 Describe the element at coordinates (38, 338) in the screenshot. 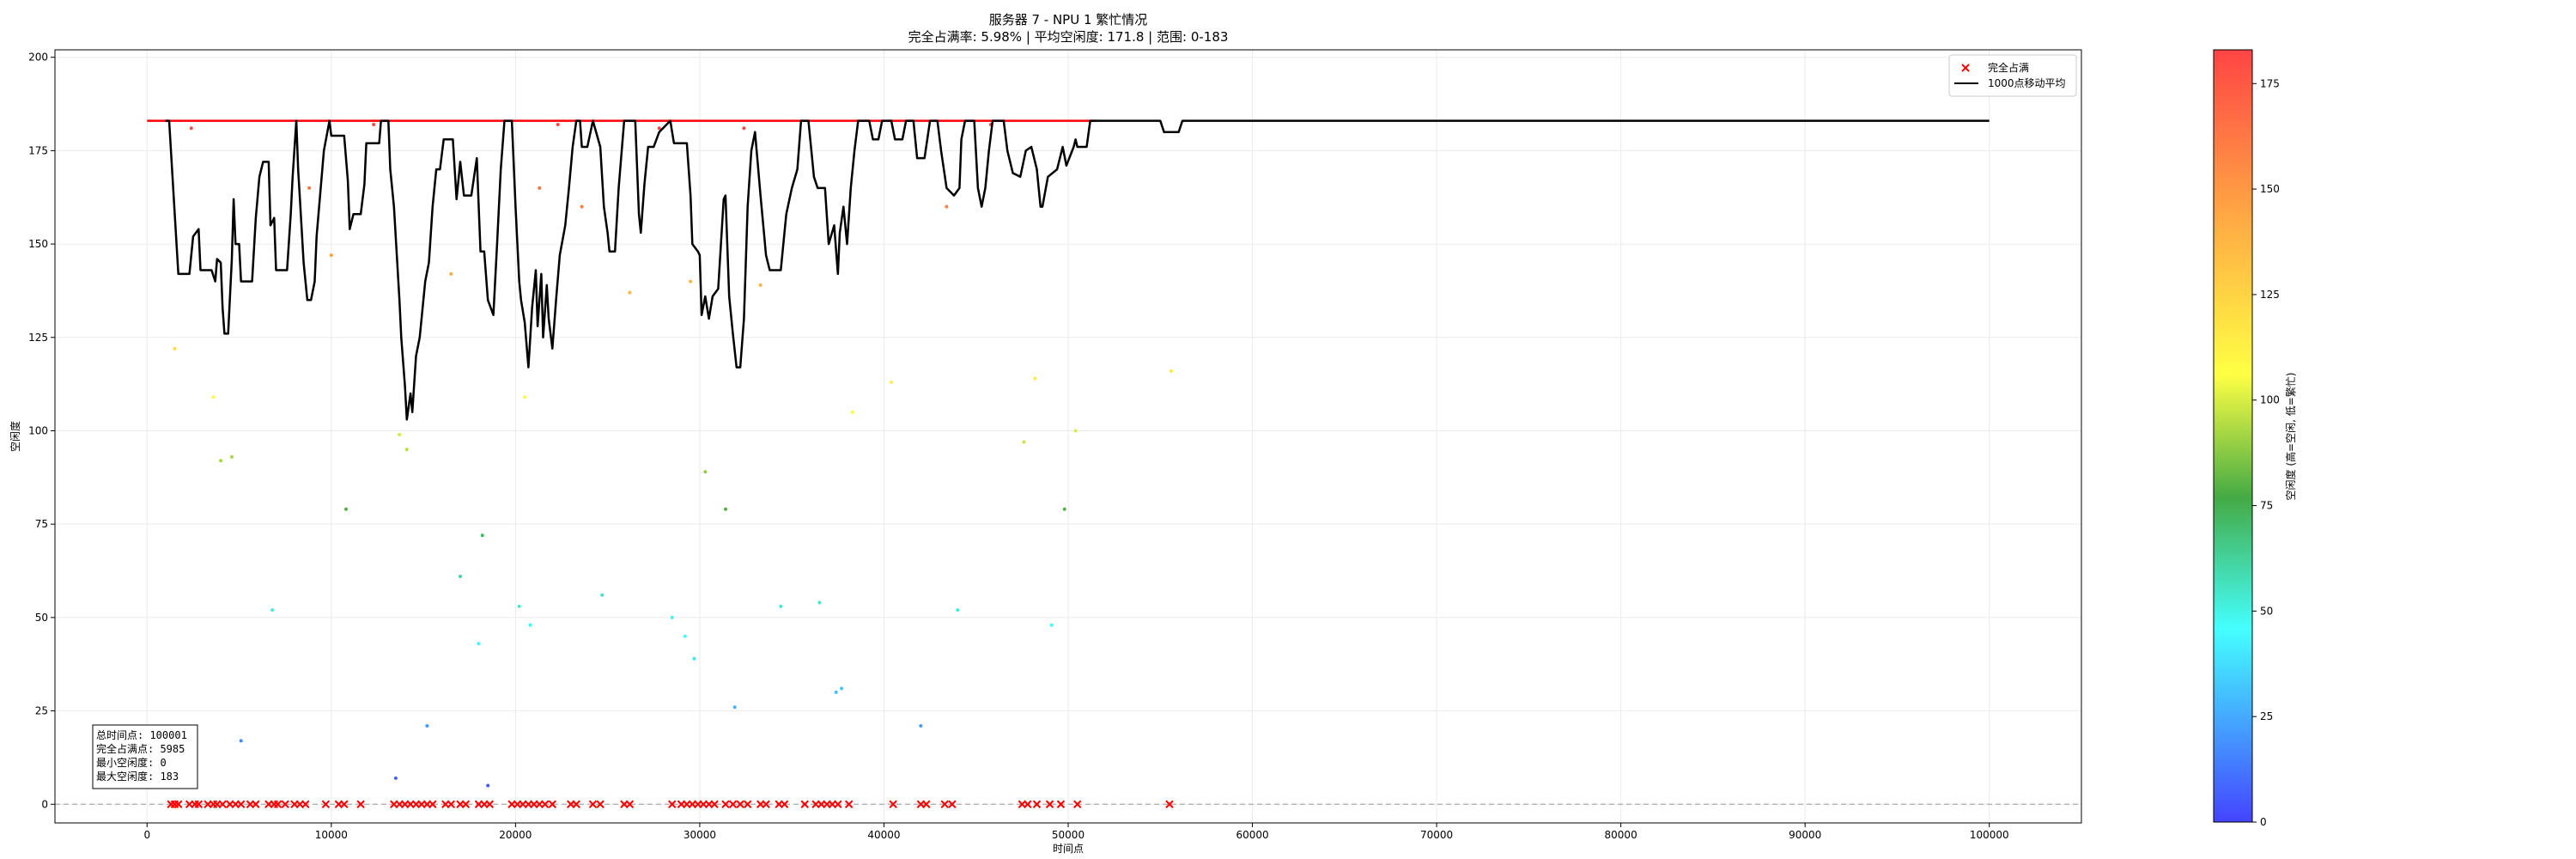

I see `y-tick-label: 125` at that location.